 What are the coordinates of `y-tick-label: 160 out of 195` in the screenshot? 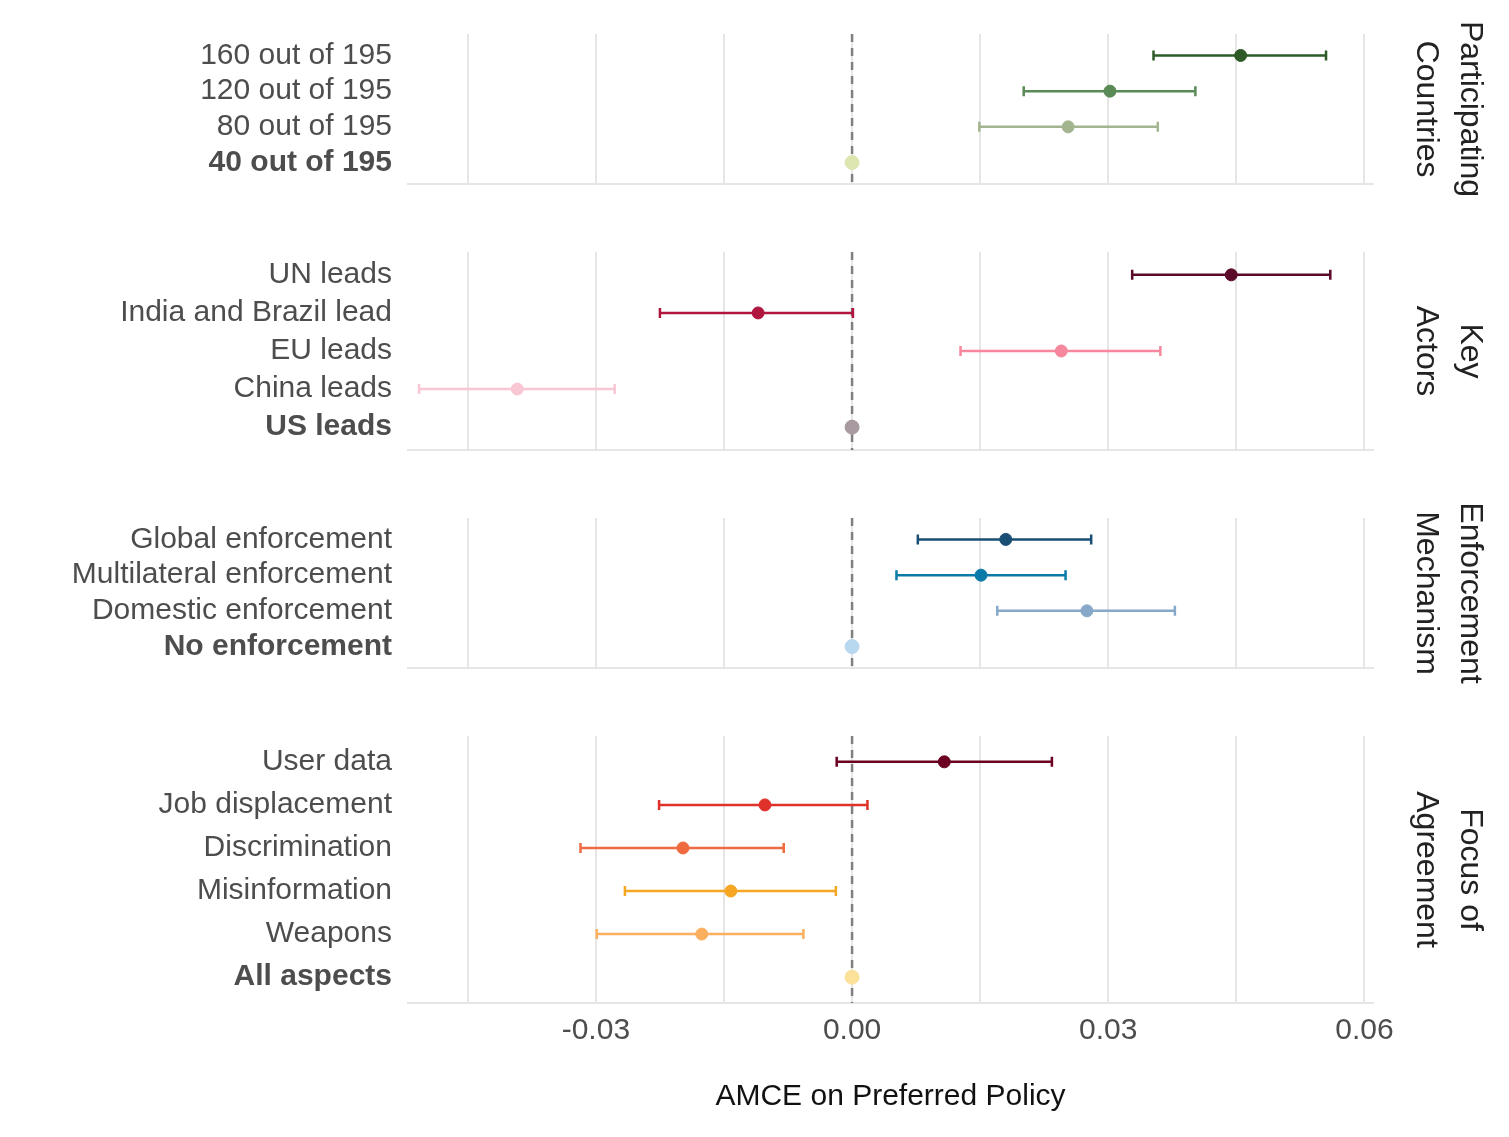 It's located at (296, 53).